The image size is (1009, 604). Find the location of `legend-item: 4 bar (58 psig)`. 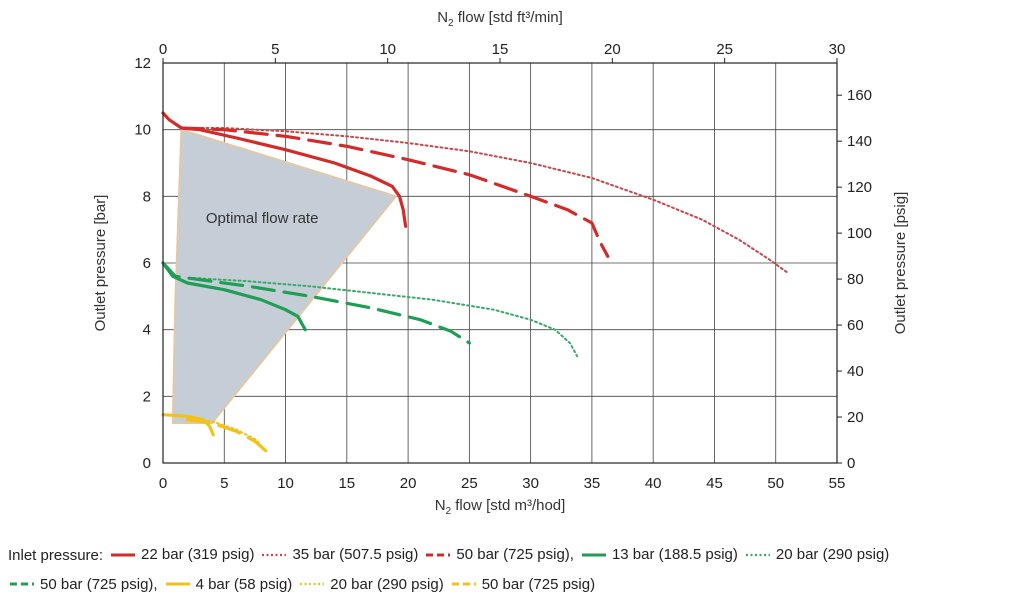

legend-item: 4 bar (58 psig) is located at coordinates (228, 584).